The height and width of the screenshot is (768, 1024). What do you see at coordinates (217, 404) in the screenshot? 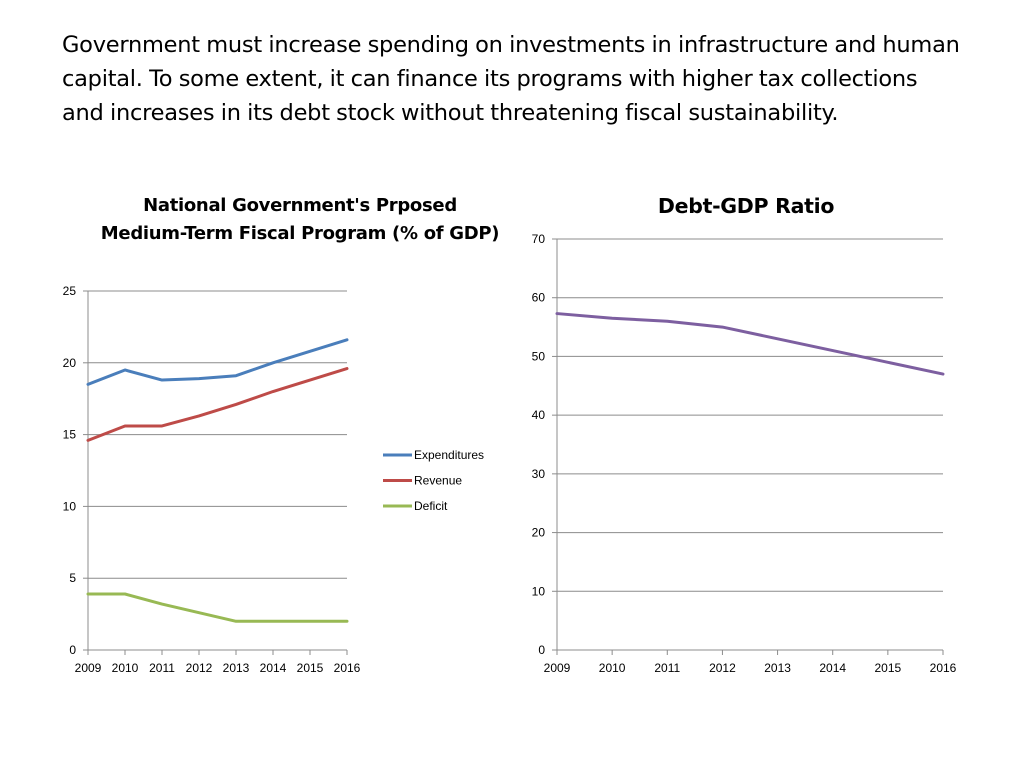
I see `revenue-line` at bounding box center [217, 404].